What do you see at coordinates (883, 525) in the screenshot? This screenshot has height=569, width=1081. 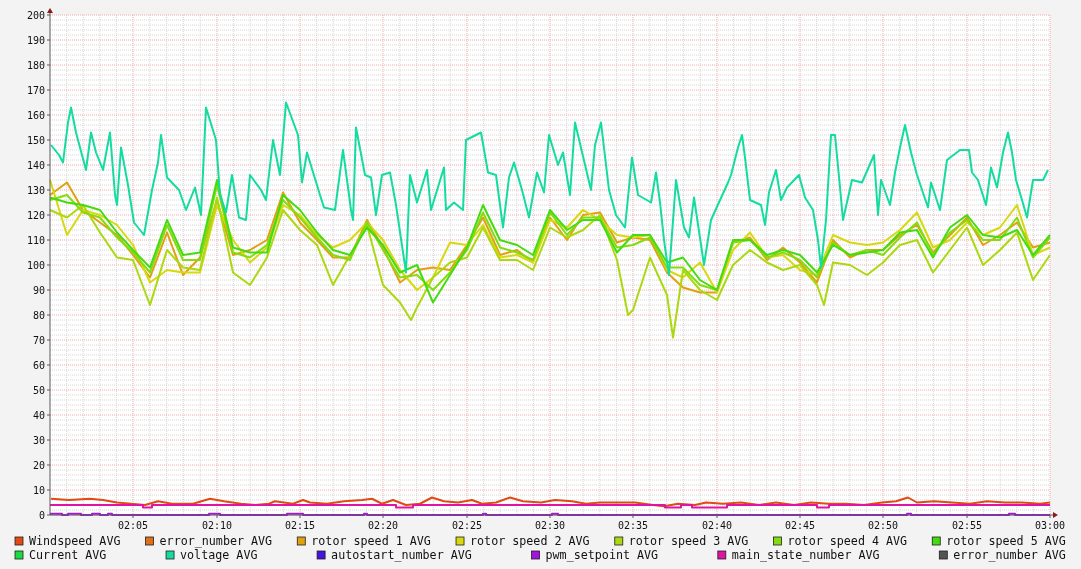 I see `x-tick-label: 02:50` at bounding box center [883, 525].